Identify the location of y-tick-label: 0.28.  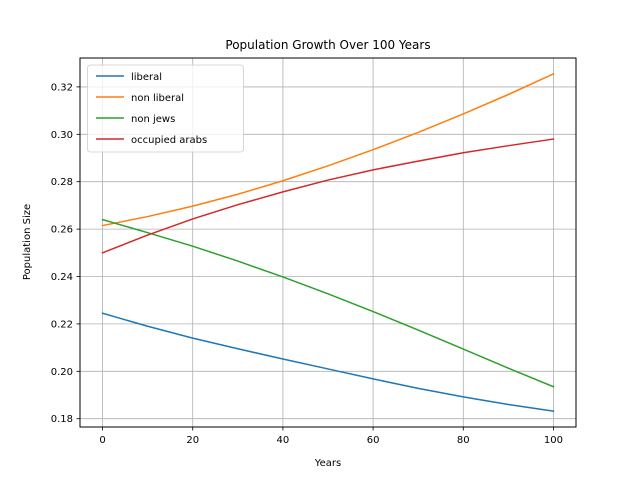
(62, 182).